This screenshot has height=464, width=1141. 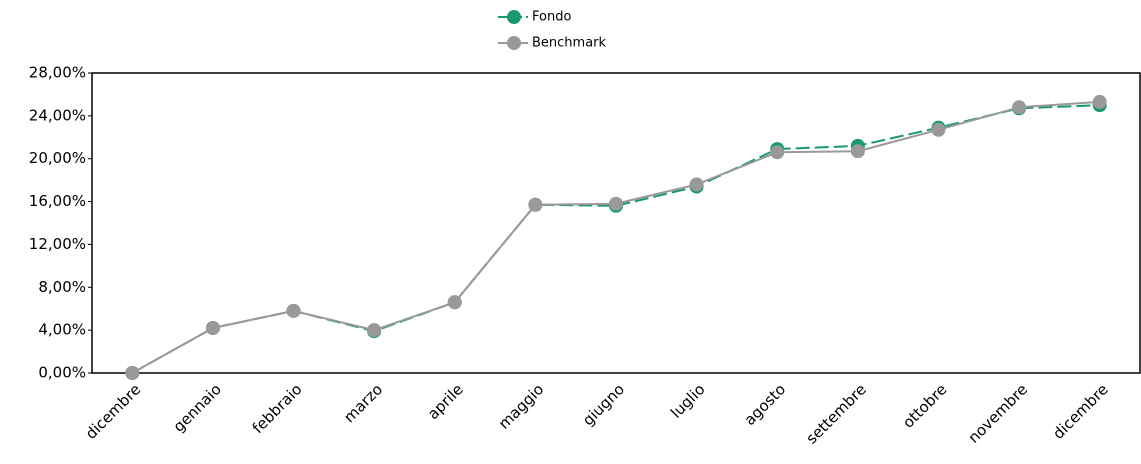 I want to click on y-tick-label: 28,00%, so click(x=57, y=73).